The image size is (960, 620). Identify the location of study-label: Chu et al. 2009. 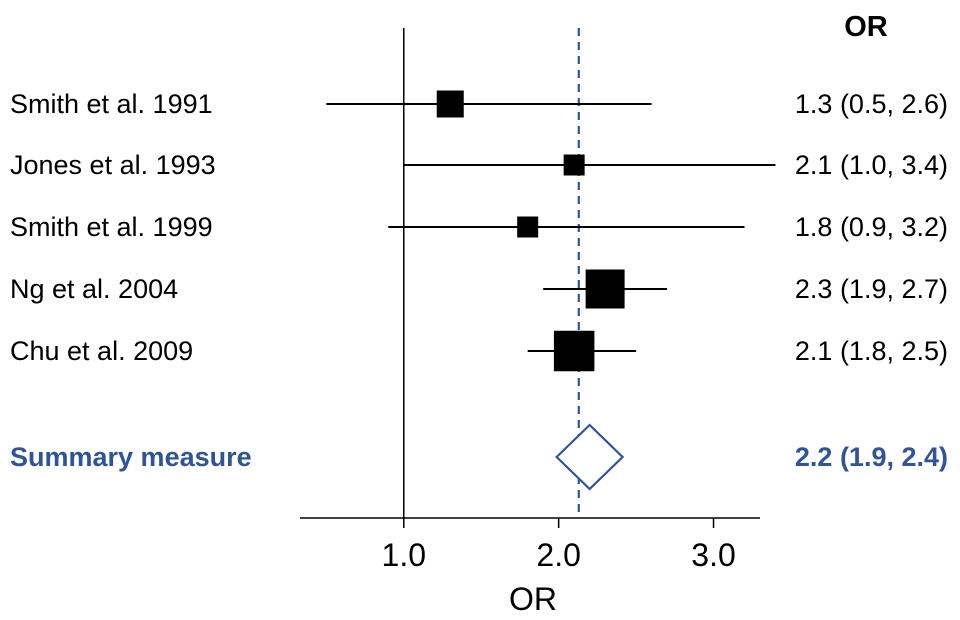
(101, 351).